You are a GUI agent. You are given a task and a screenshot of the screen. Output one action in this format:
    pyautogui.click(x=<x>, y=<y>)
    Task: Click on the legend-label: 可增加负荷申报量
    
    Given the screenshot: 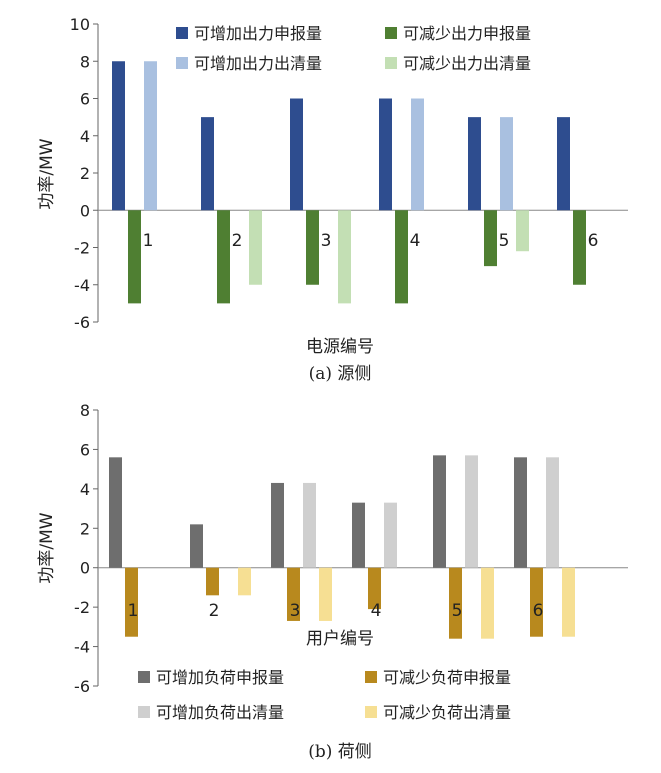 What is the action you would take?
    pyautogui.click(x=220, y=677)
    